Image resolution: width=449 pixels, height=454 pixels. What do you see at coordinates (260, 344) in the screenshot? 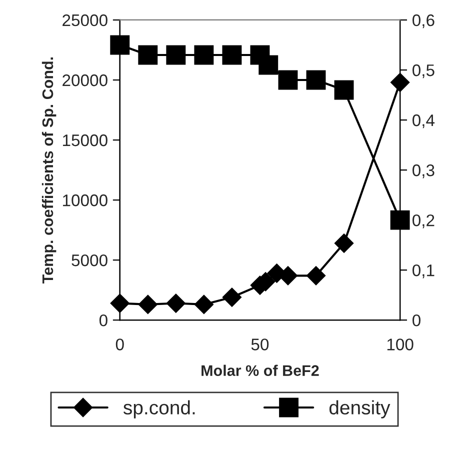
I see `x-tick-label: 50` at bounding box center [260, 344].